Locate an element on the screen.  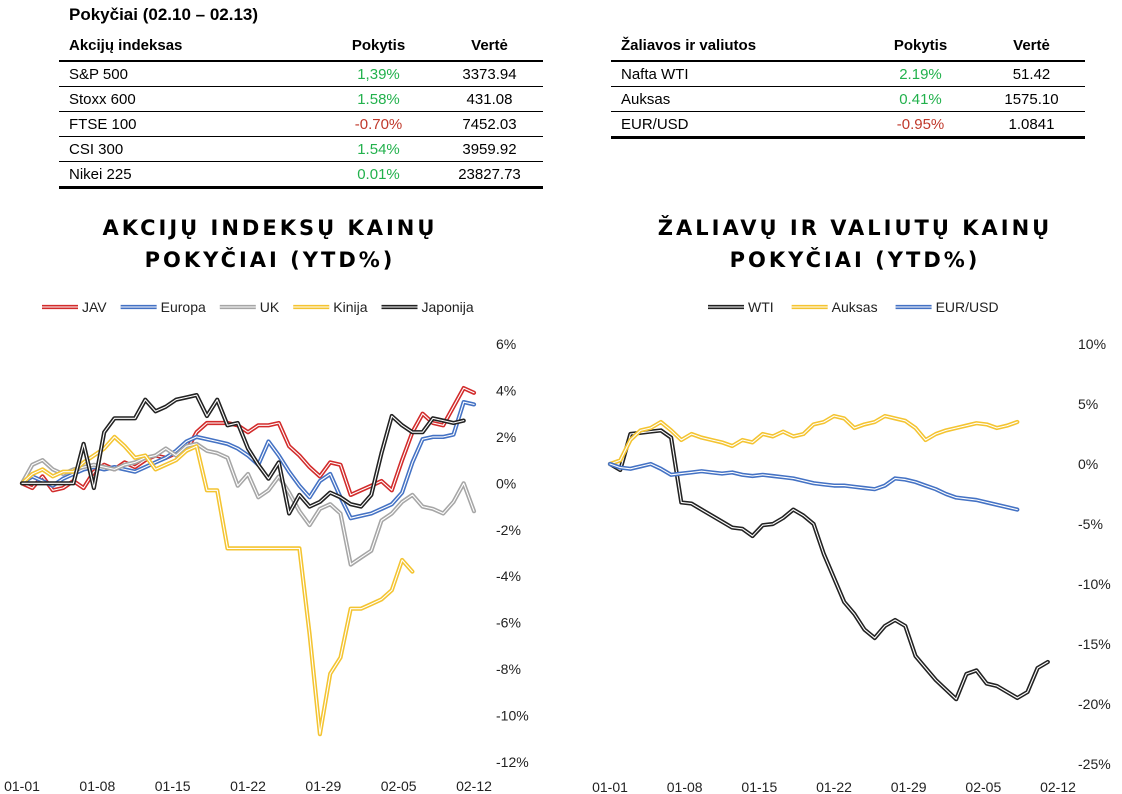
row-name: S&P 500 is located at coordinates (190, 74).